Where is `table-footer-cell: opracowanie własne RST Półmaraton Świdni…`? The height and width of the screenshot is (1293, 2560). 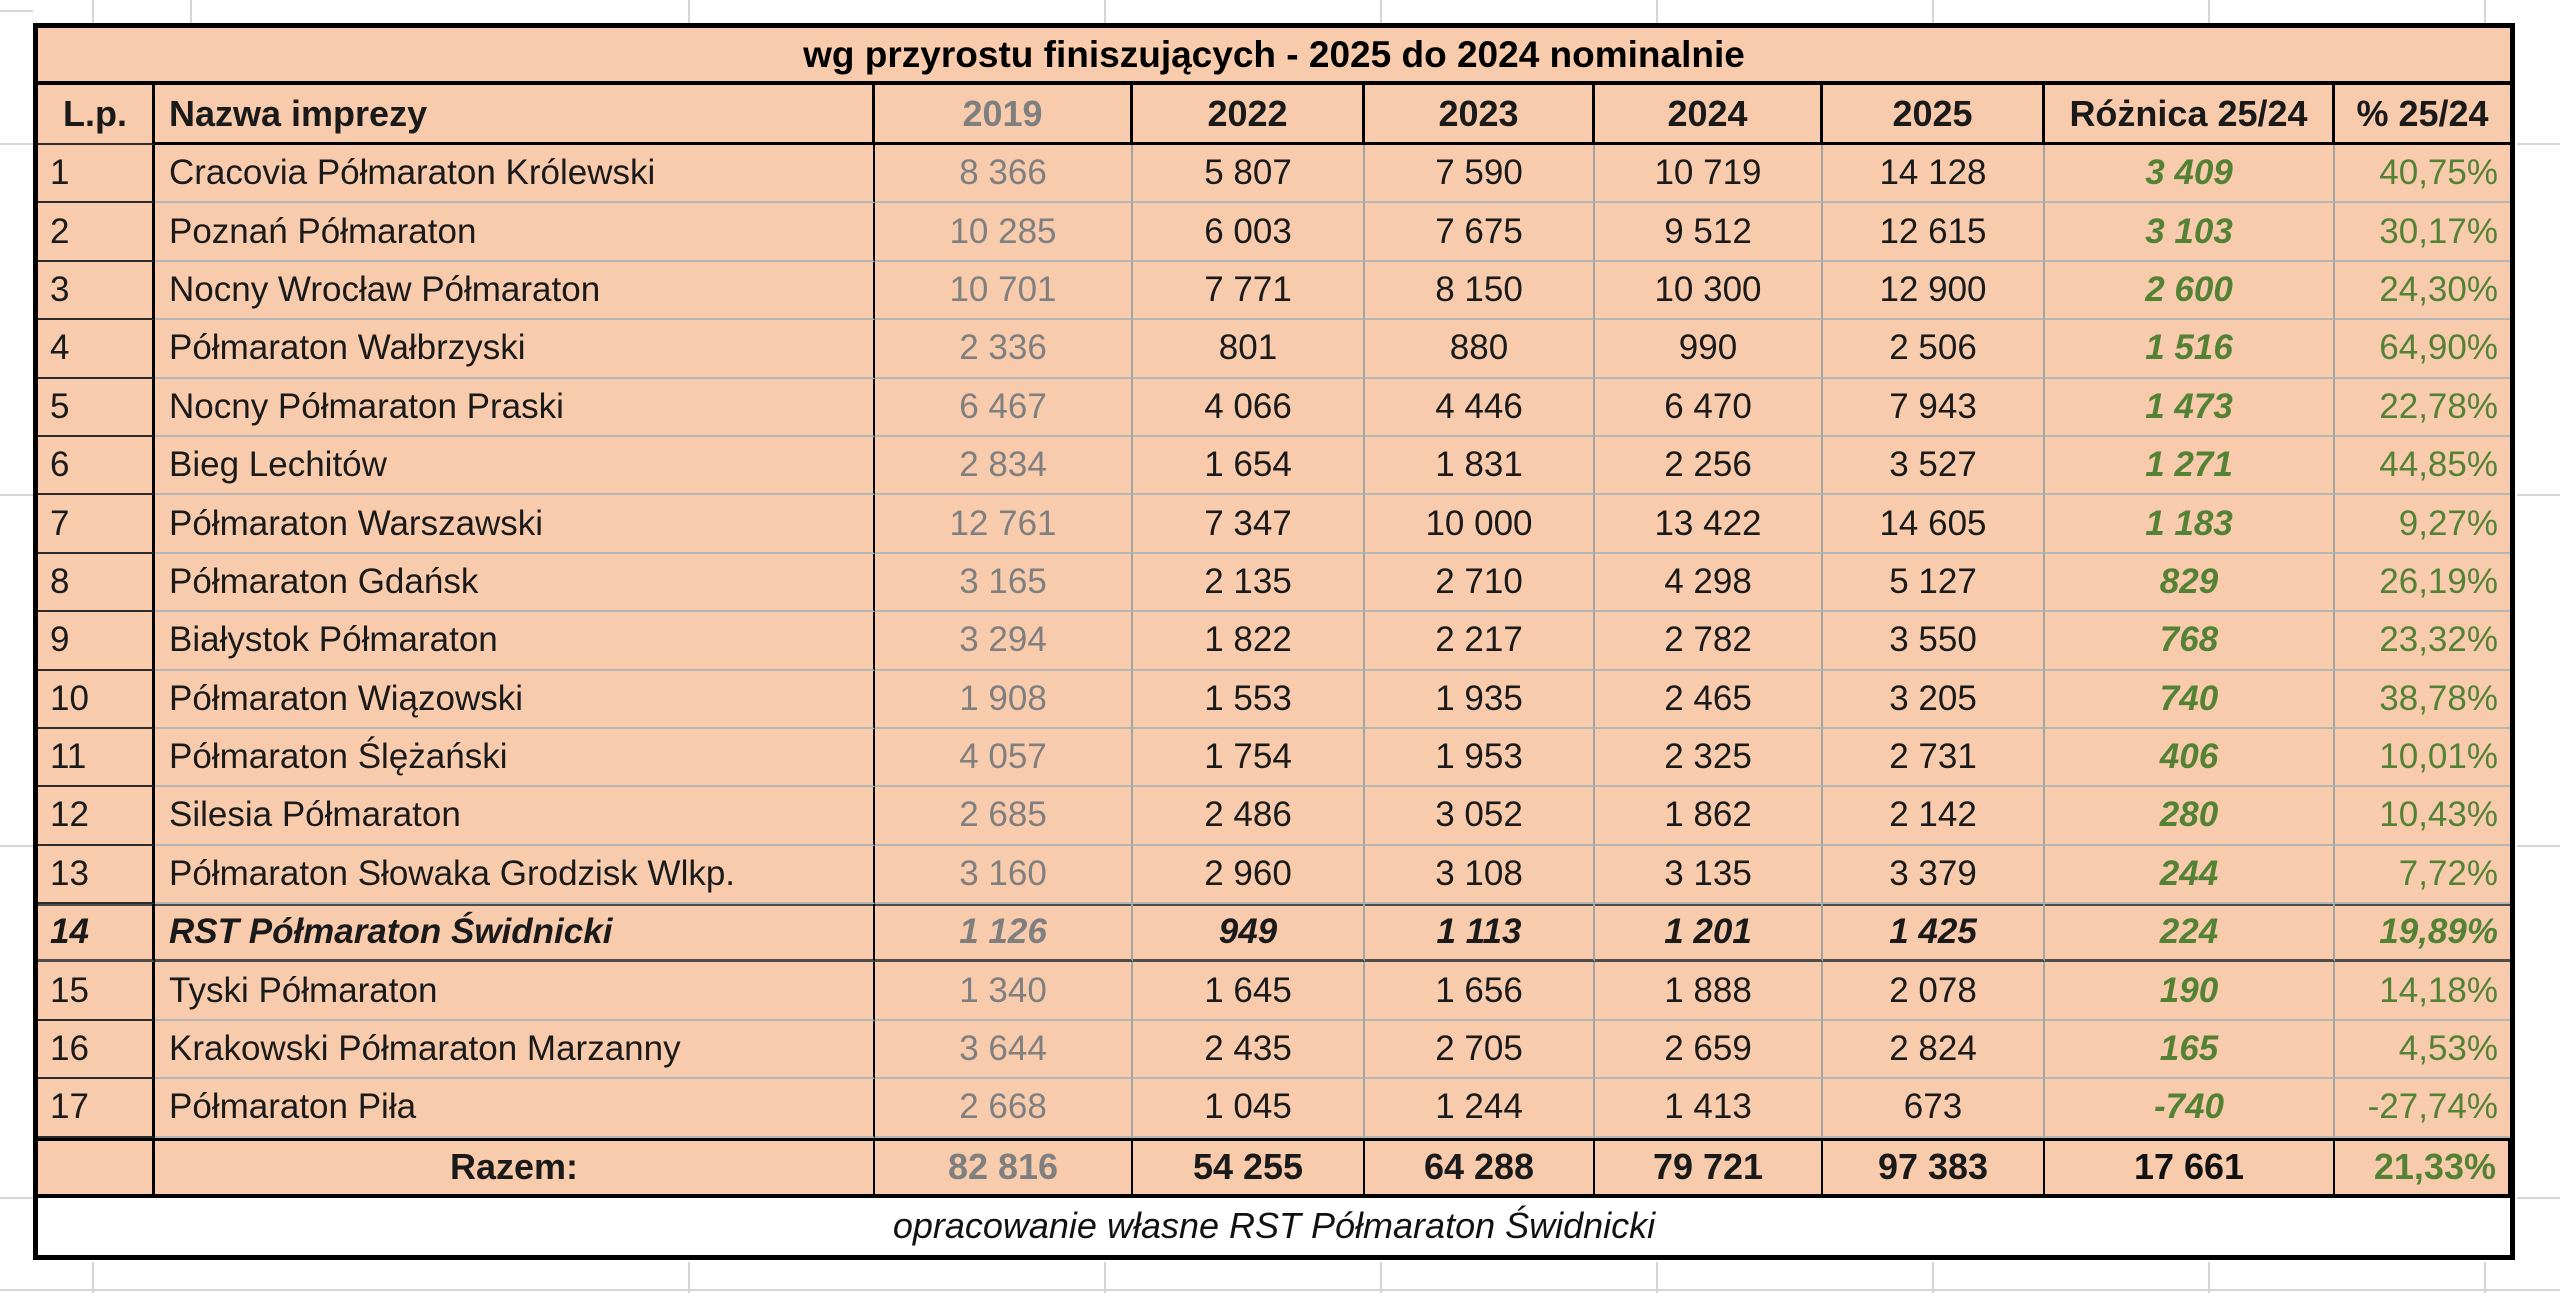
table-footer-cell: opracowanie własne RST Półmaraton Świdni… is located at coordinates (1274, 1226).